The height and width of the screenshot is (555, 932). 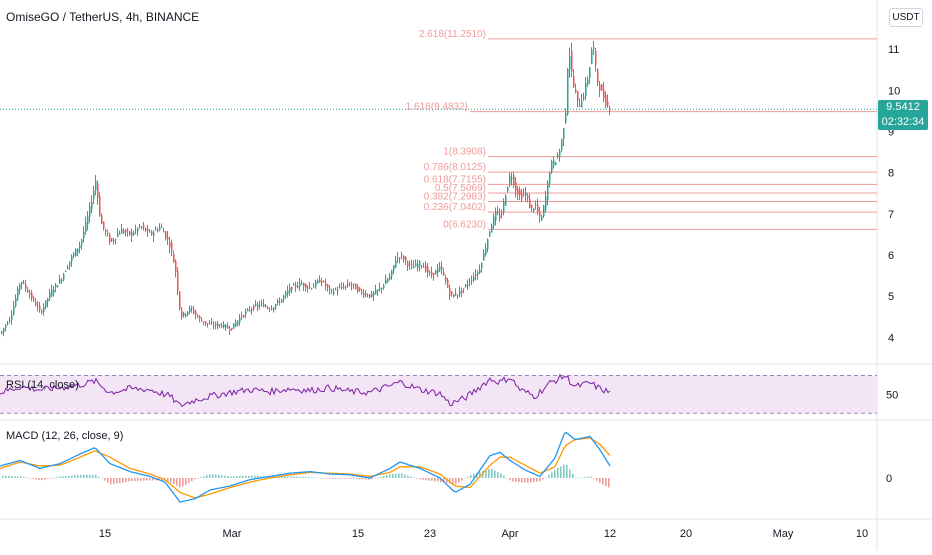 What do you see at coordinates (891, 256) in the screenshot?
I see `price-tick-label: 6` at bounding box center [891, 256].